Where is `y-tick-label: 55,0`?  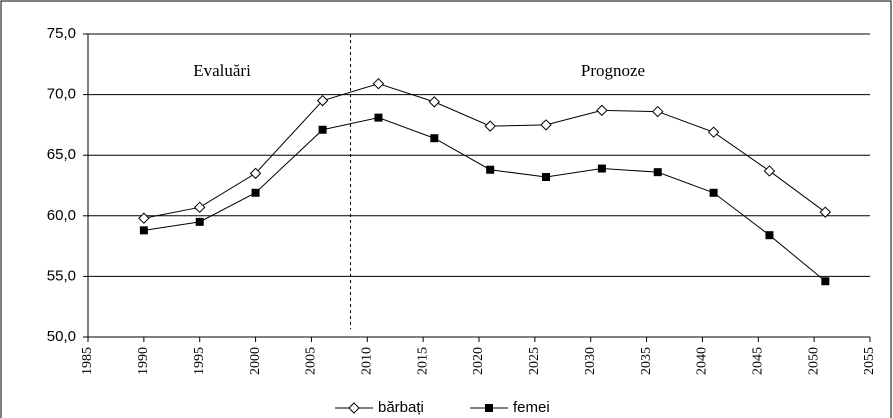
y-tick-label: 55,0 is located at coordinates (61, 275).